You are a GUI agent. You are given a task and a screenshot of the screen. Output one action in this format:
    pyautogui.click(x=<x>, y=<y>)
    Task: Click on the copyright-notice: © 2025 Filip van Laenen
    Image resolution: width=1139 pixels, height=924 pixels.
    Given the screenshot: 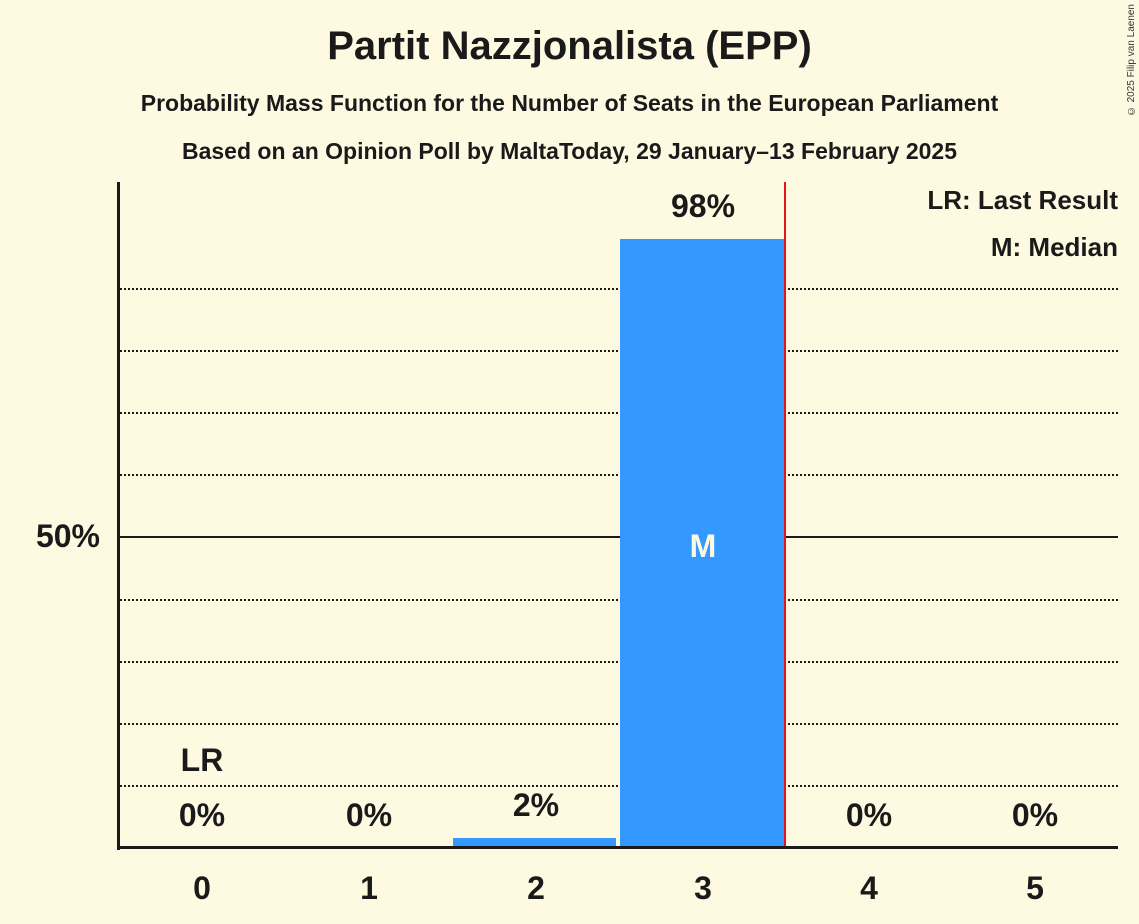 What is the action you would take?
    pyautogui.click(x=1131, y=60)
    